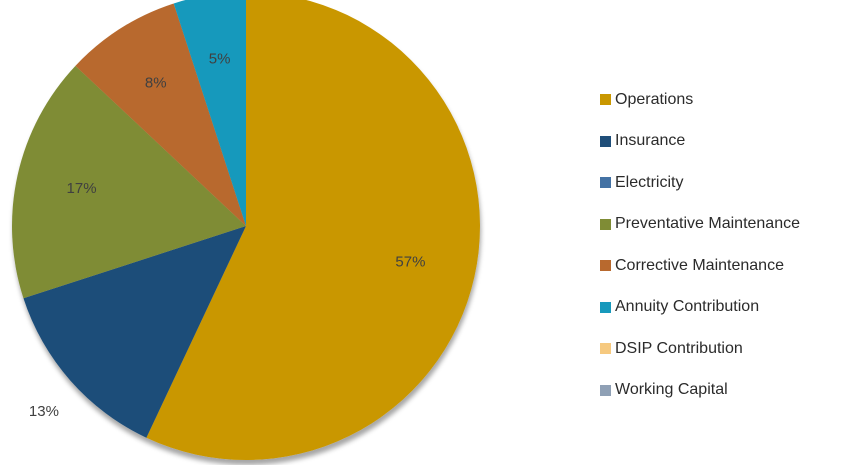 The height and width of the screenshot is (465, 850). I want to click on slice-label-operations: 57%, so click(410, 262).